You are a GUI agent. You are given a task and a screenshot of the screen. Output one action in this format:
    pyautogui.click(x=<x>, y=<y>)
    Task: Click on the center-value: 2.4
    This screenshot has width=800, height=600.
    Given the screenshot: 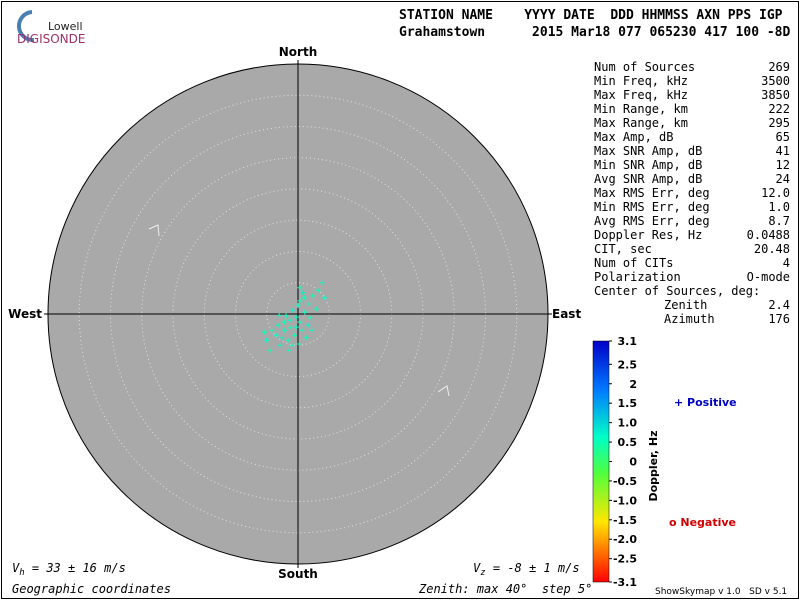 What is the action you would take?
    pyautogui.click(x=779, y=305)
    